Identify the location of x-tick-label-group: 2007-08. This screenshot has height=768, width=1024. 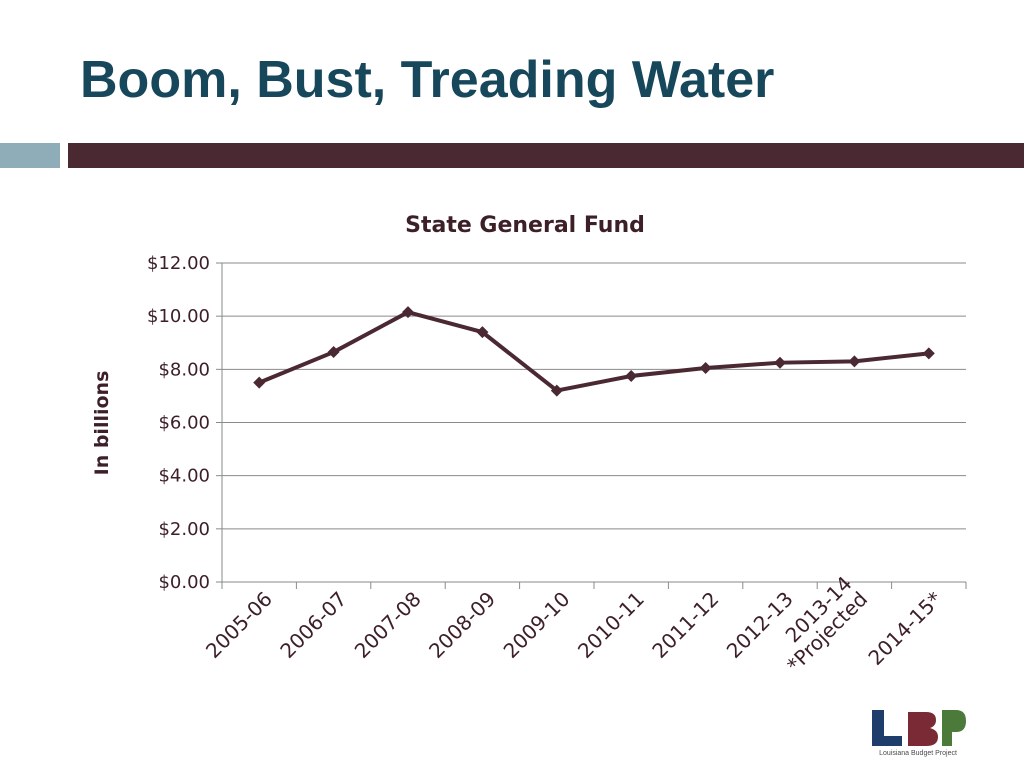
(388, 625).